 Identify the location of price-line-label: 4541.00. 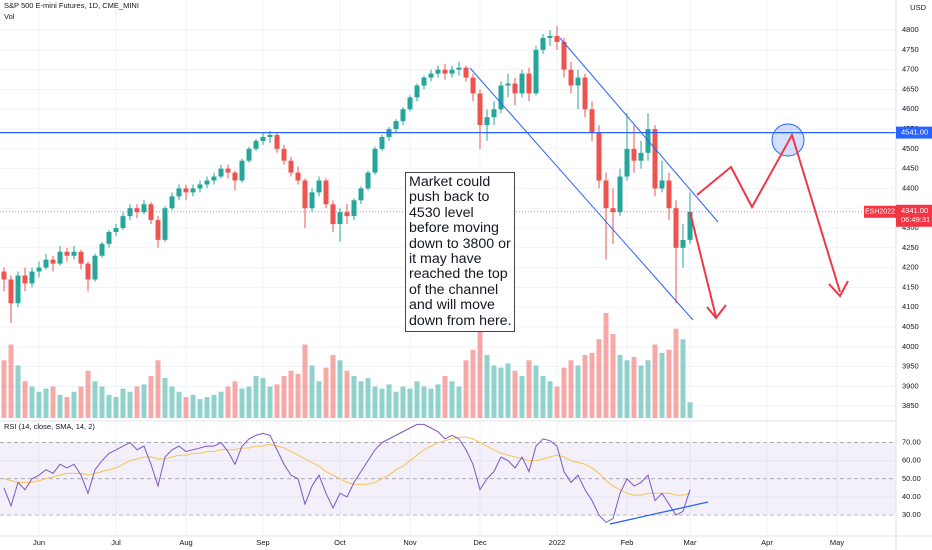
(914, 132).